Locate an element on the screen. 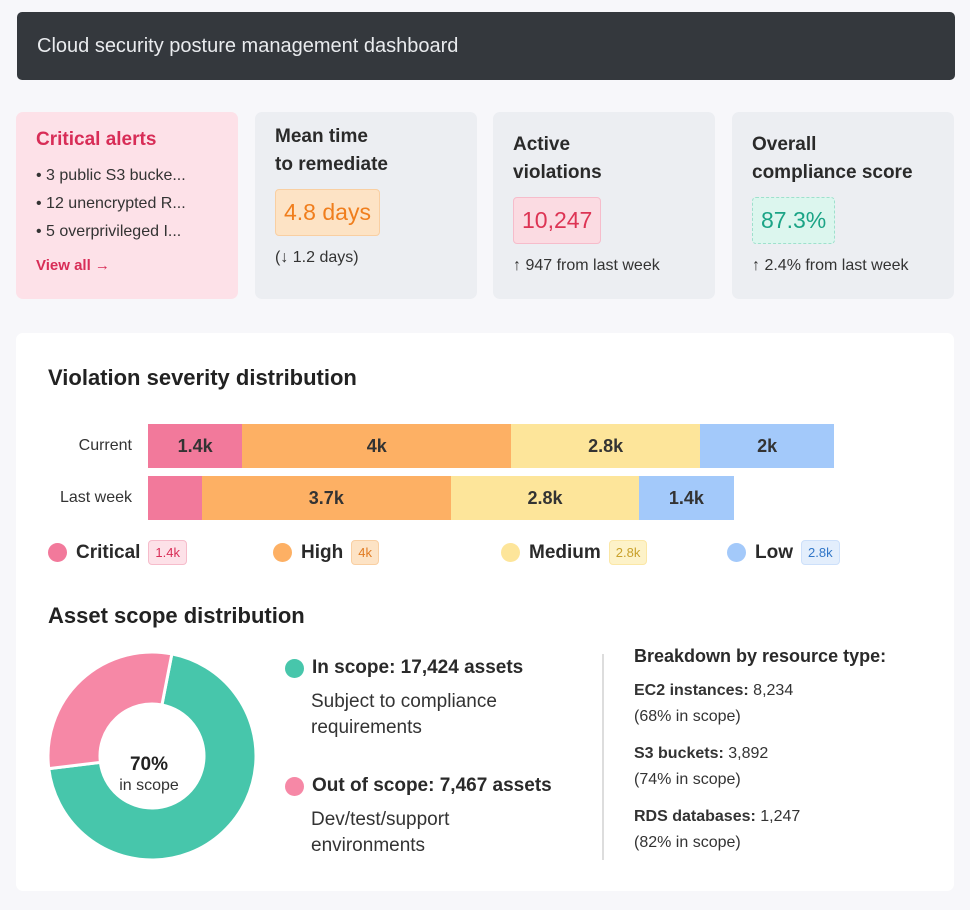  bar-segment-medium-last-week: 2.8k is located at coordinates (545, 498).